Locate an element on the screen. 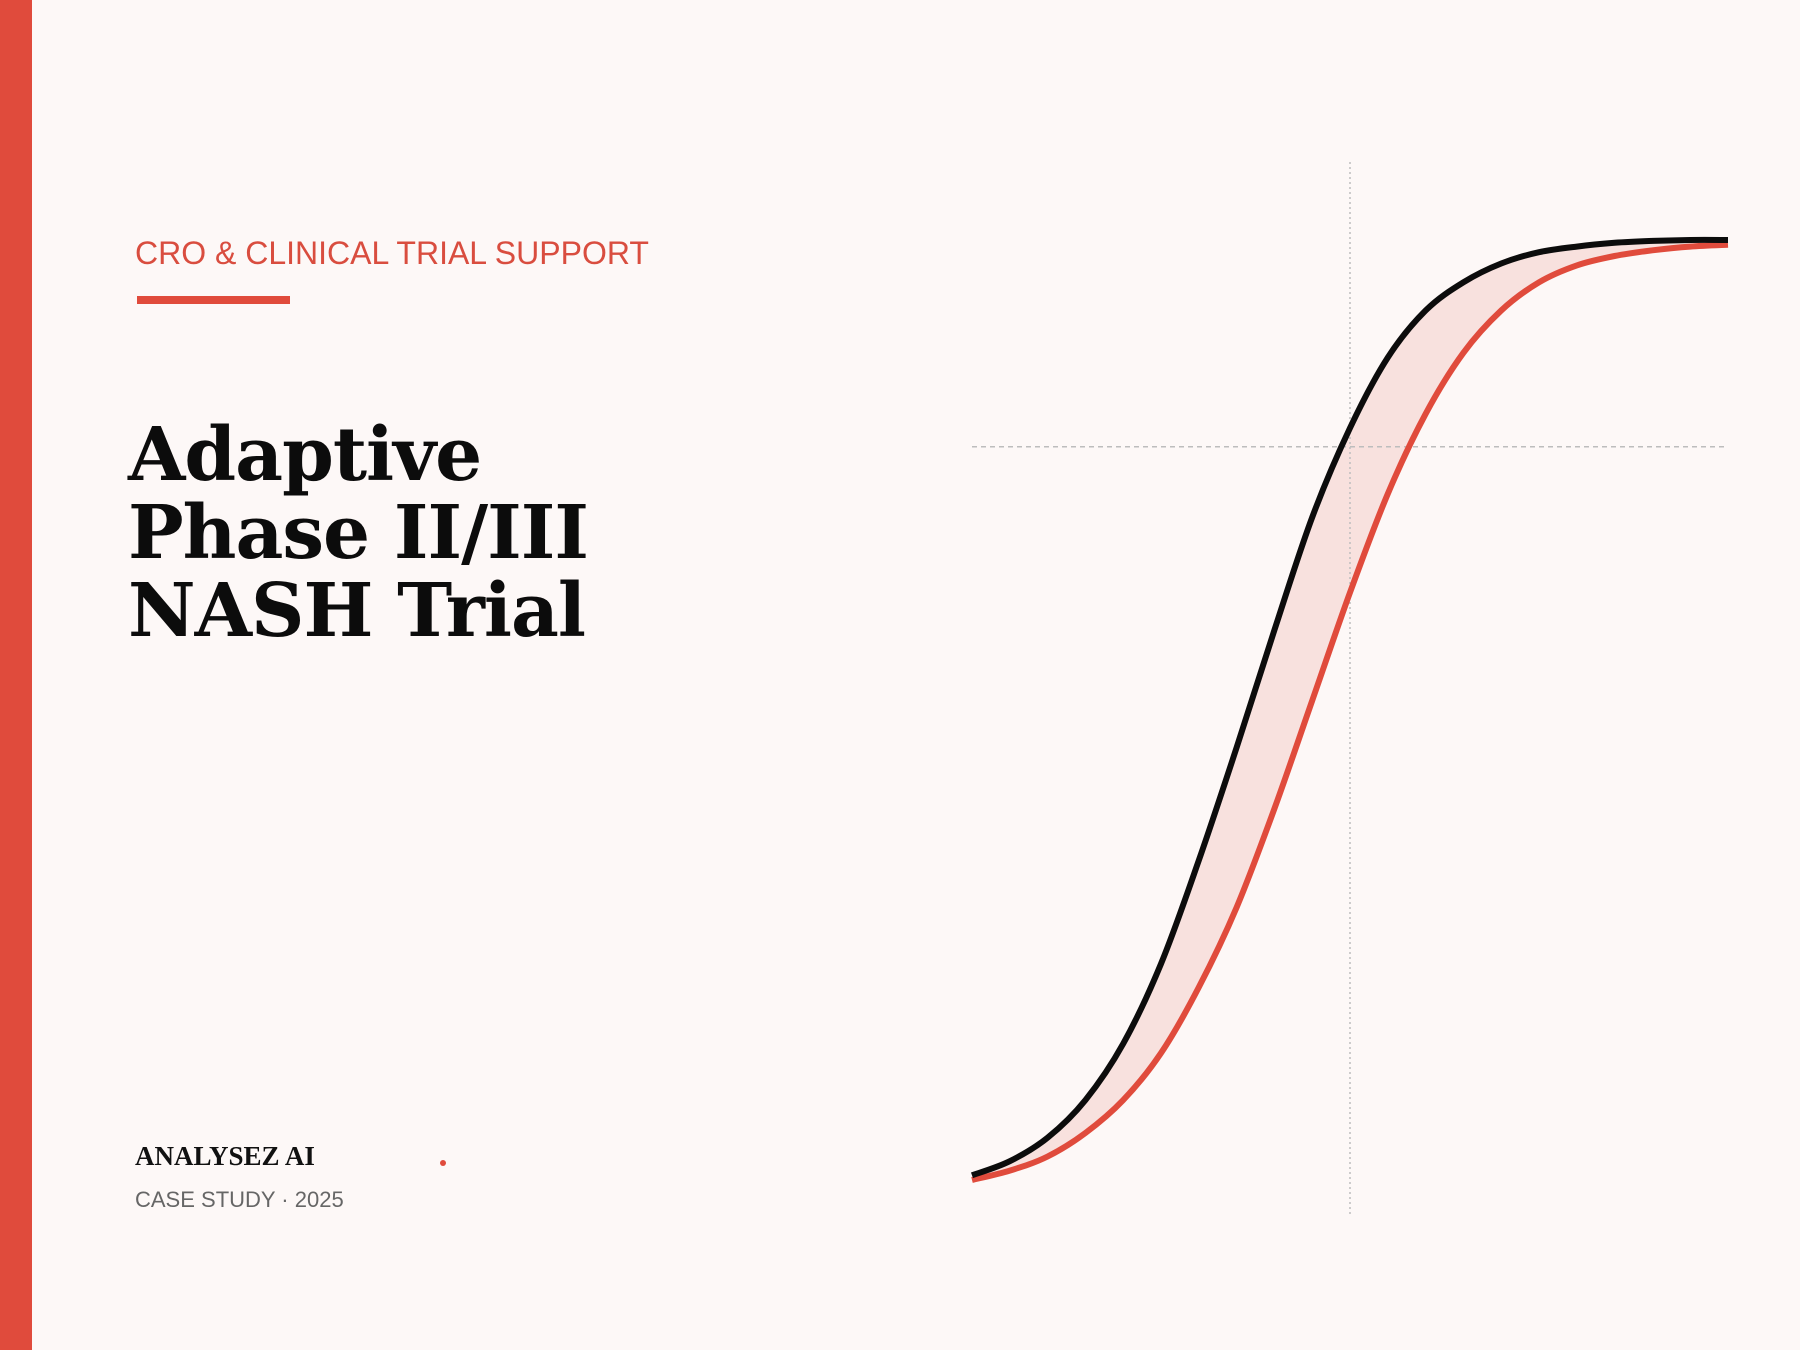 Image resolution: width=1800 pixels, height=1350 pixels. brand-dot is located at coordinates (443, 1163).